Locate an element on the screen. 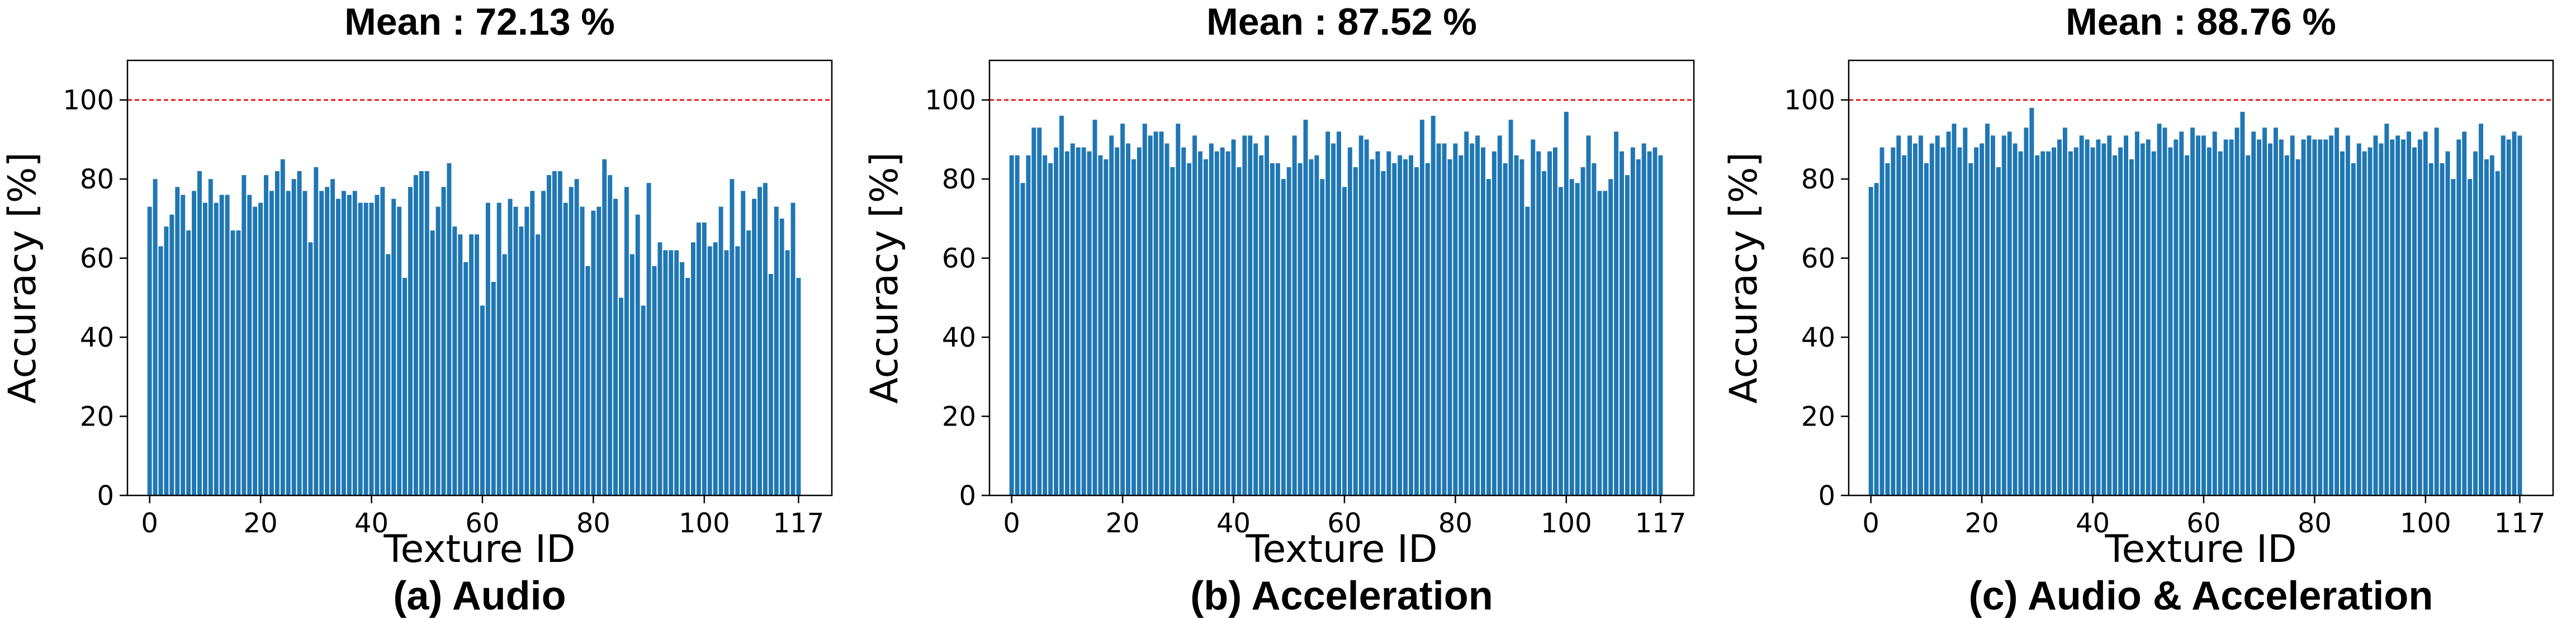  y-tick-label: 80 is located at coordinates (959, 179).